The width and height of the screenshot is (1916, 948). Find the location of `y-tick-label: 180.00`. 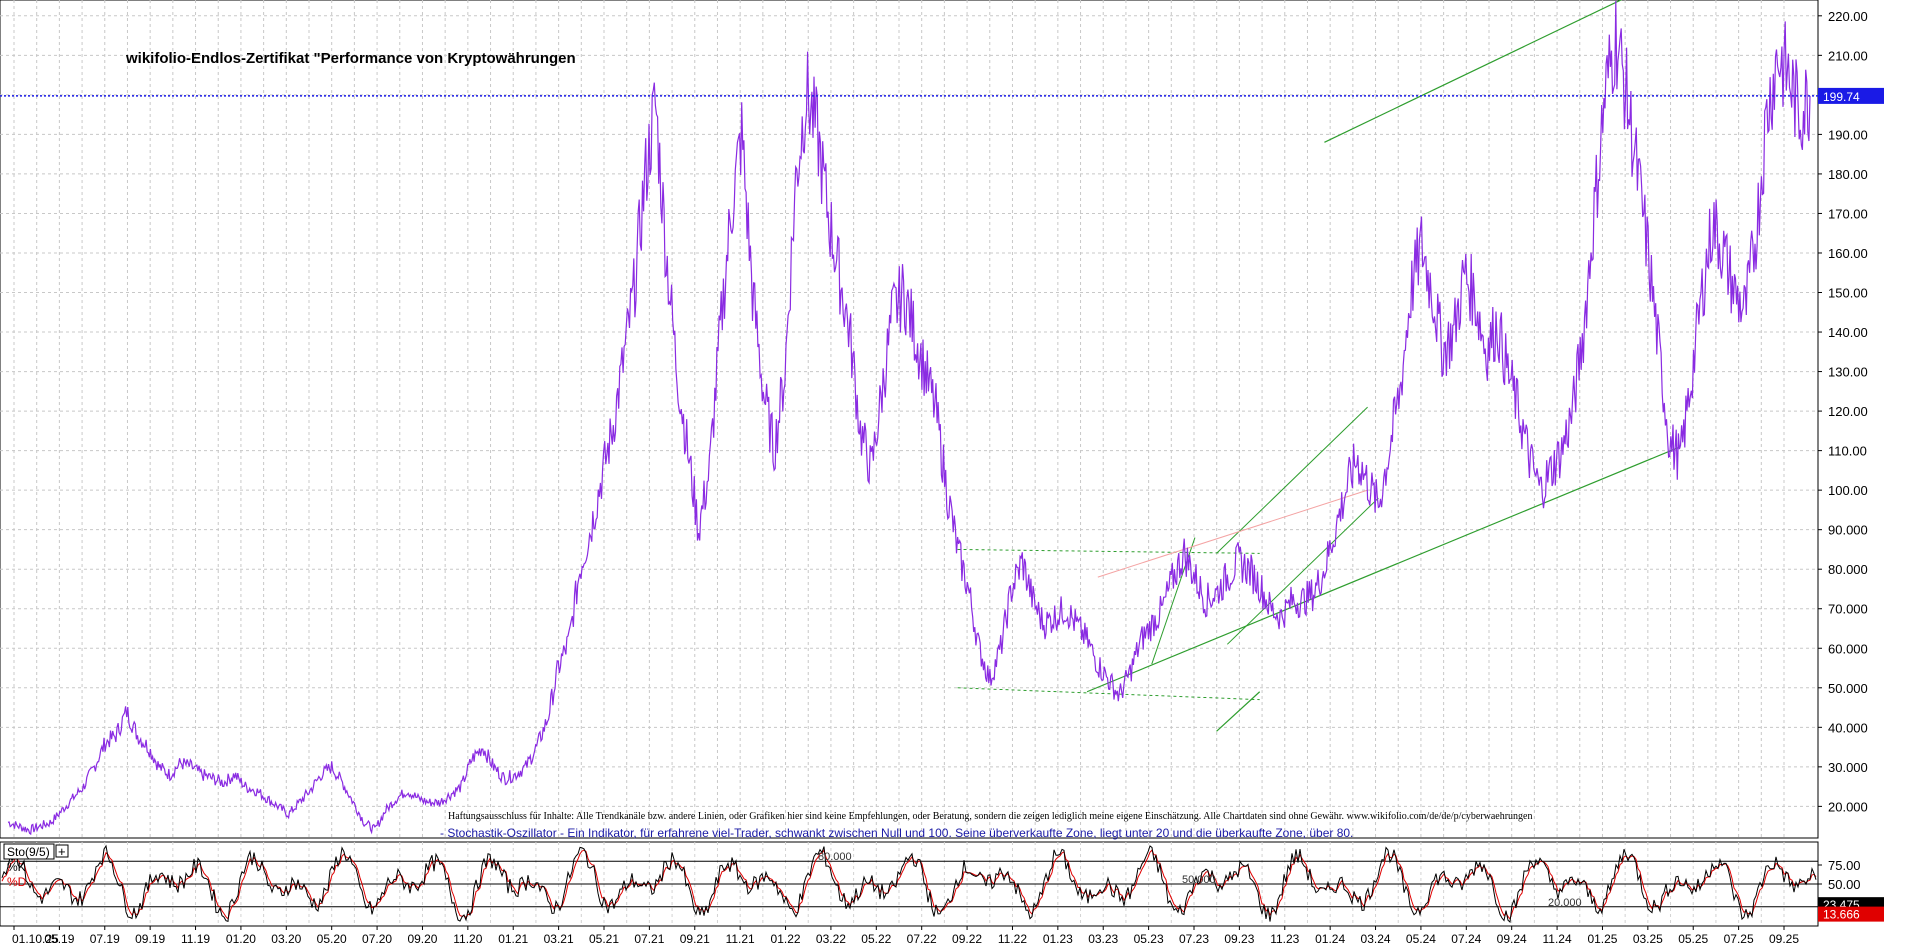

y-tick-label: 180.00 is located at coordinates (1848, 174).